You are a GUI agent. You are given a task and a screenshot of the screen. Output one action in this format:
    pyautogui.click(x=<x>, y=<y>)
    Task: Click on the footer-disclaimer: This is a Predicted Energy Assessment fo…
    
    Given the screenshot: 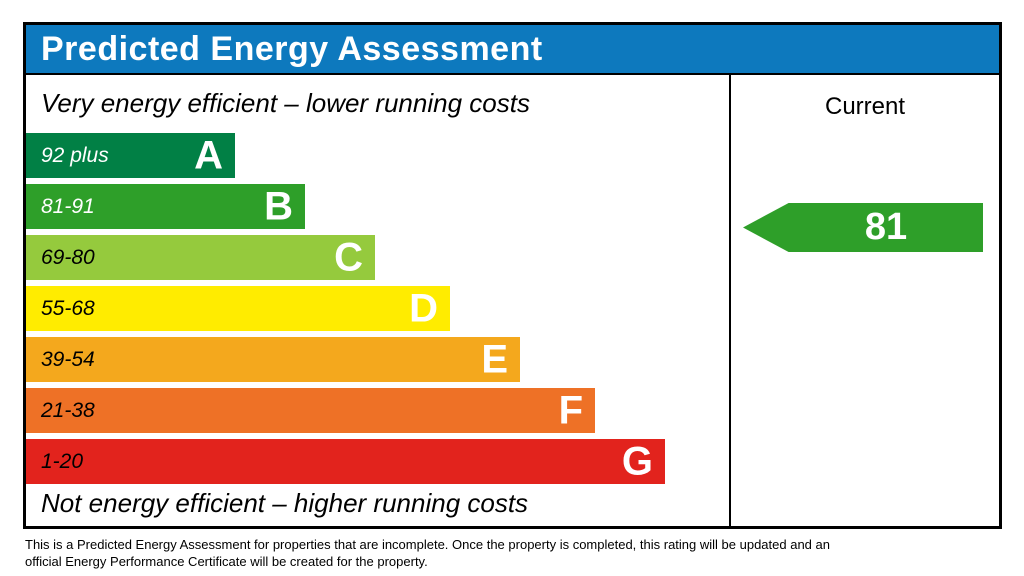 What is the action you would take?
    pyautogui.click(x=455, y=553)
    